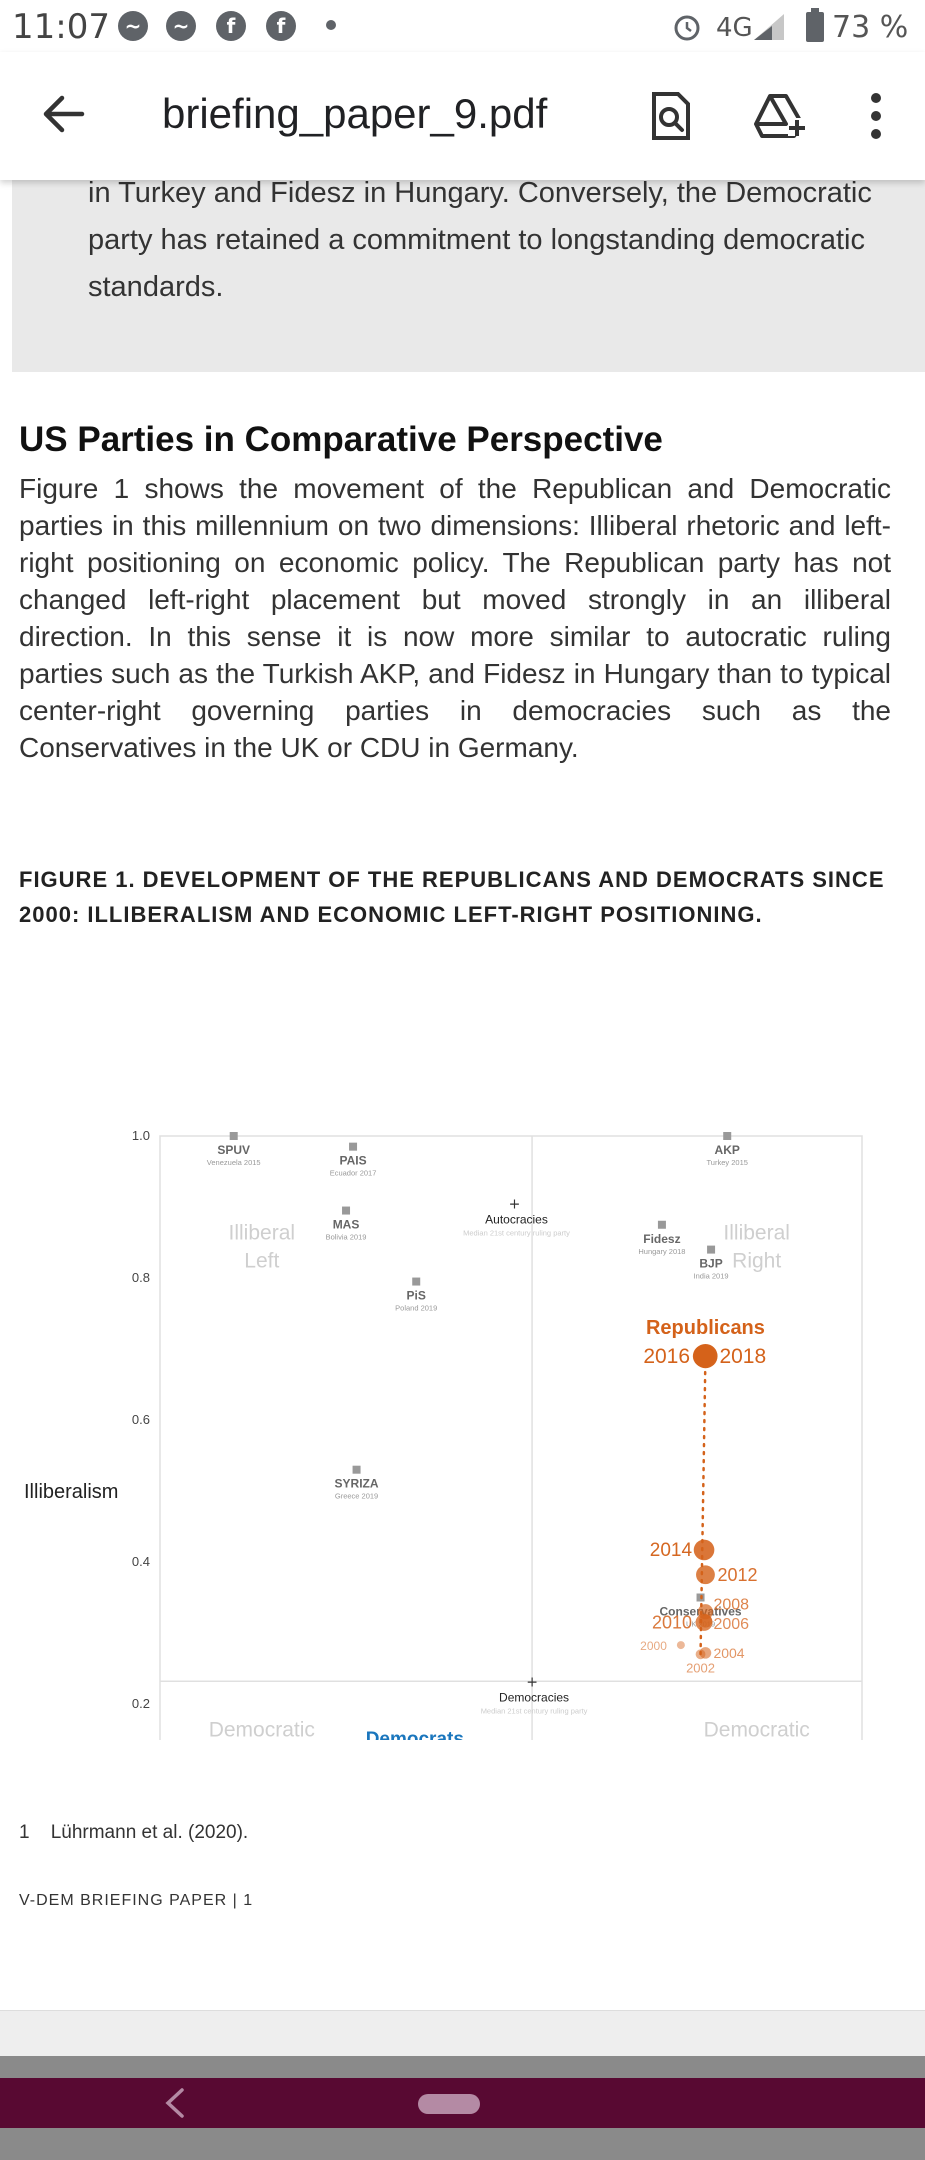 This screenshot has height=2160, width=925. Describe the element at coordinates (357, 1484) in the screenshot. I see `party-label: SYRIZA` at that location.